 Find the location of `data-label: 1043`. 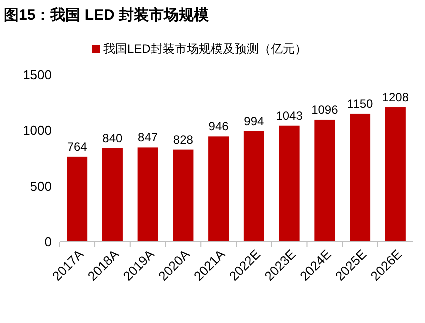

data-label: 1043 is located at coordinates (290, 115).